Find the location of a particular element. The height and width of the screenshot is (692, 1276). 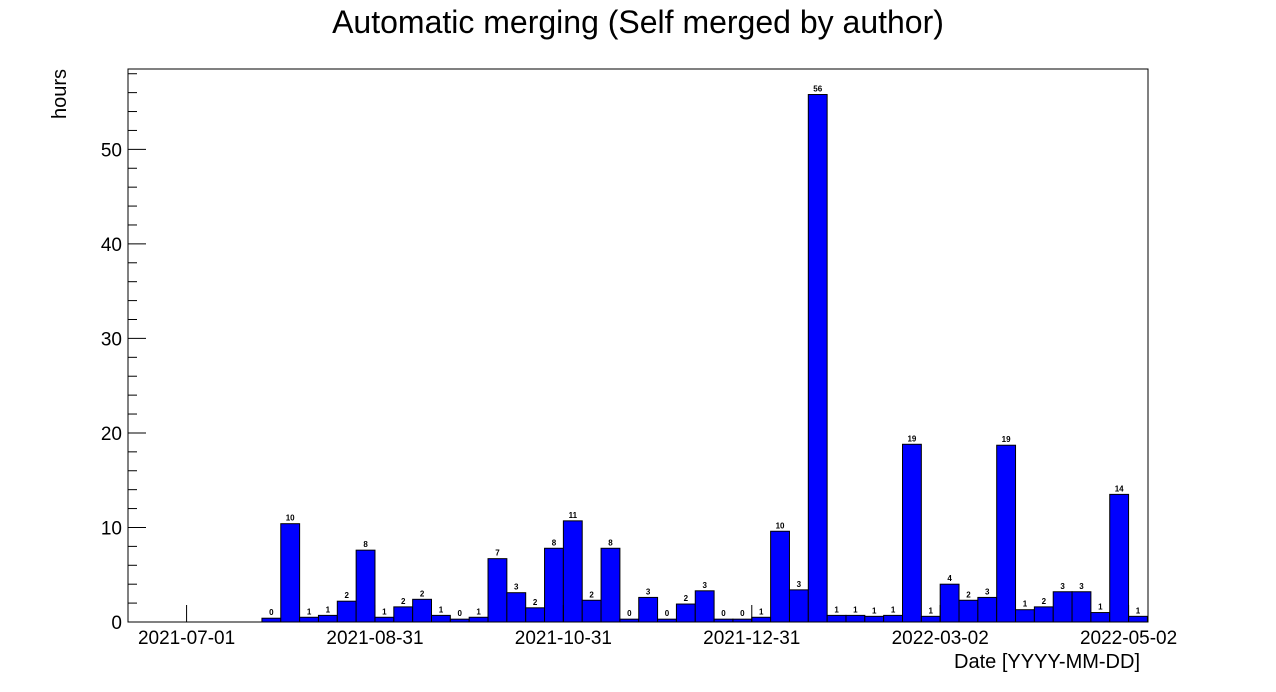

x-tick-label: 2021-12-31 is located at coordinates (751, 638).